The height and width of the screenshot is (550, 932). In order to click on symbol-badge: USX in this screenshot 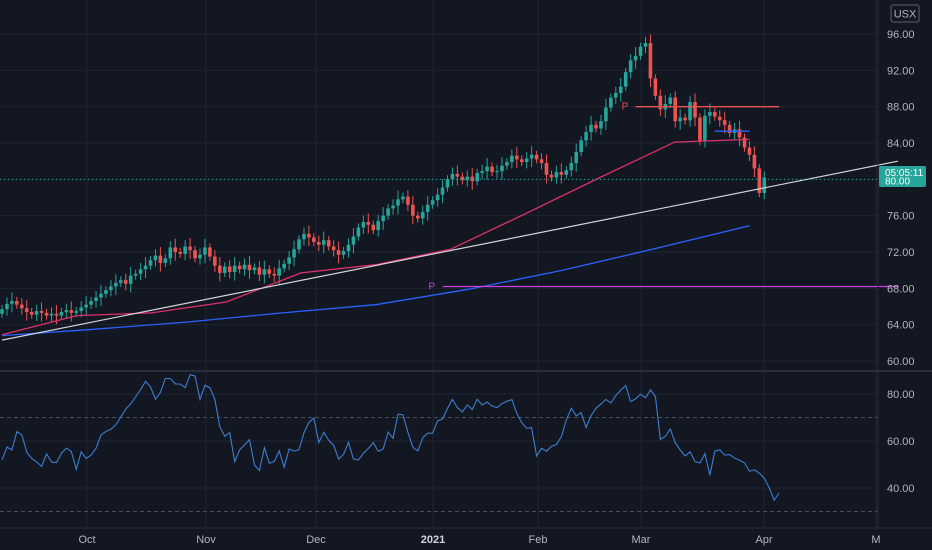, I will do `click(905, 13)`.